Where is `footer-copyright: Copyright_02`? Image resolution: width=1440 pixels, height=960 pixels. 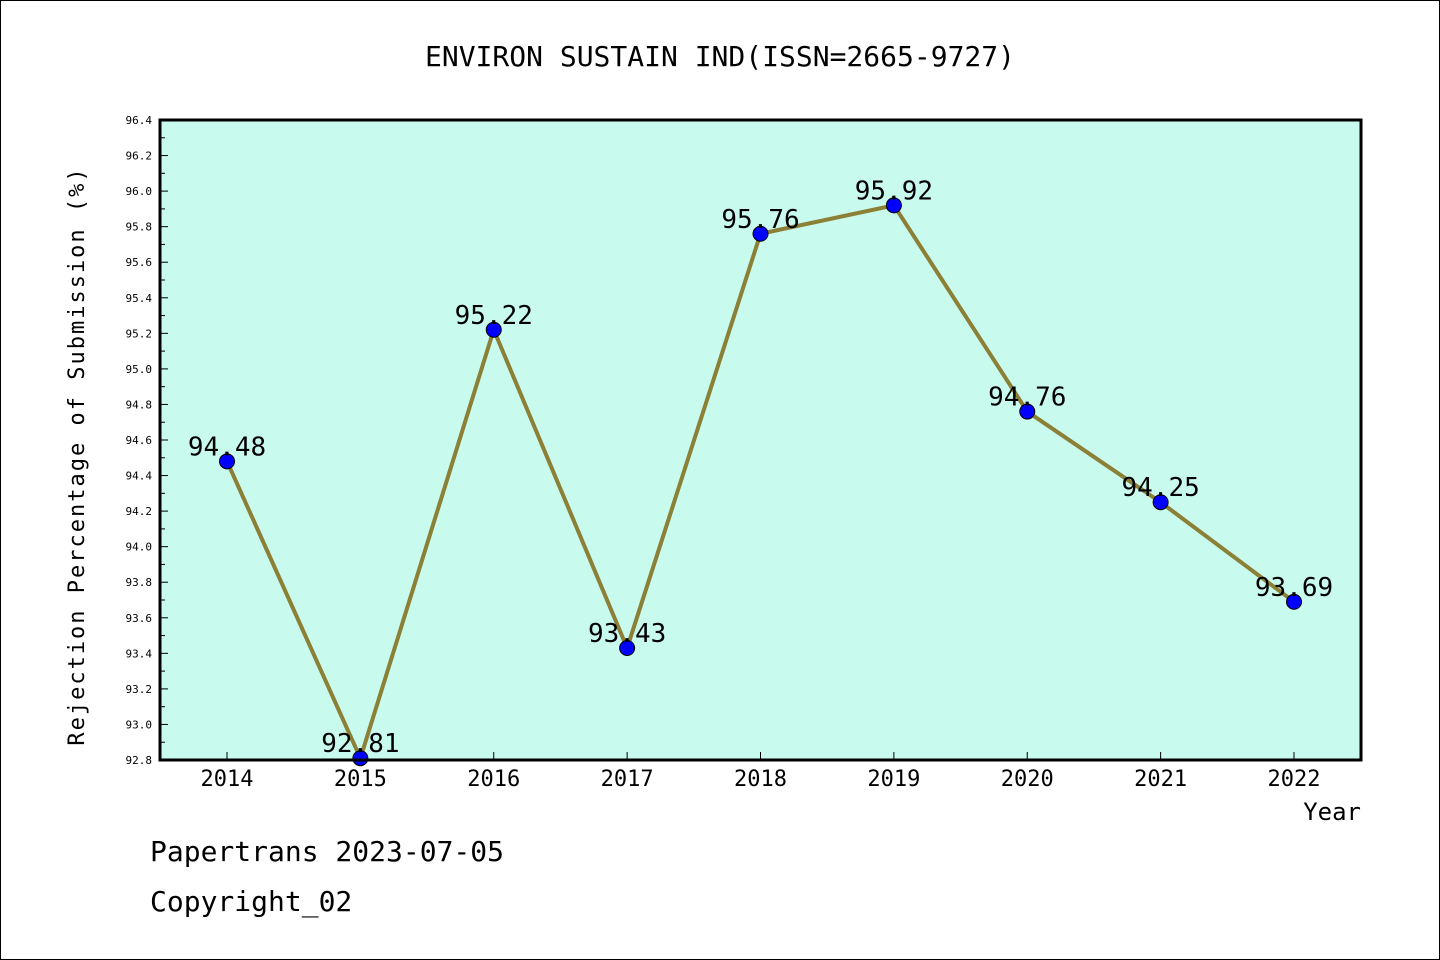
footer-copyright: Copyright_02 is located at coordinates (251, 901).